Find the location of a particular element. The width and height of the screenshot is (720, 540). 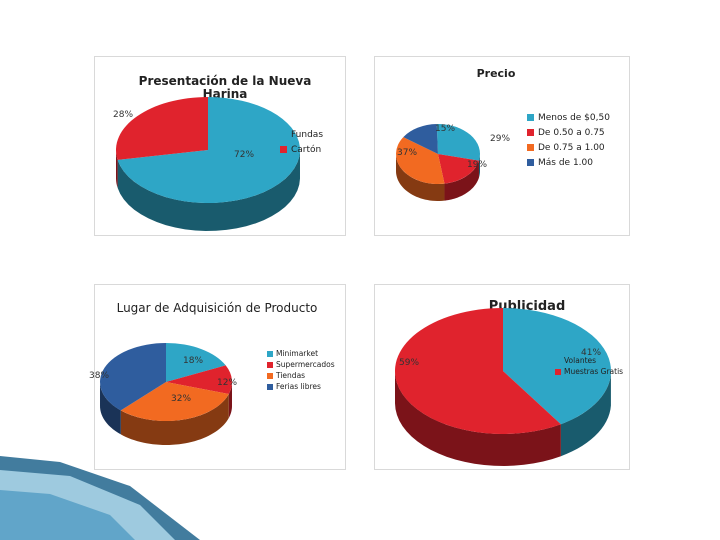

legend-label: Volantes is located at coordinates (580, 360).